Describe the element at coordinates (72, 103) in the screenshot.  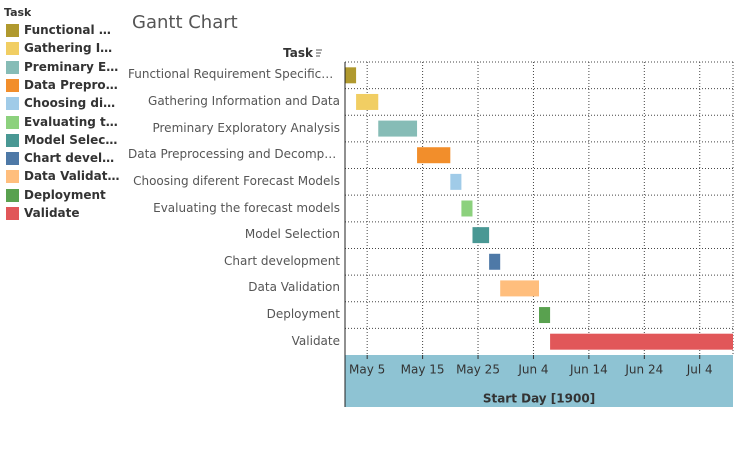
I see `legend-label: Choosing diferent Forecast Models` at that location.